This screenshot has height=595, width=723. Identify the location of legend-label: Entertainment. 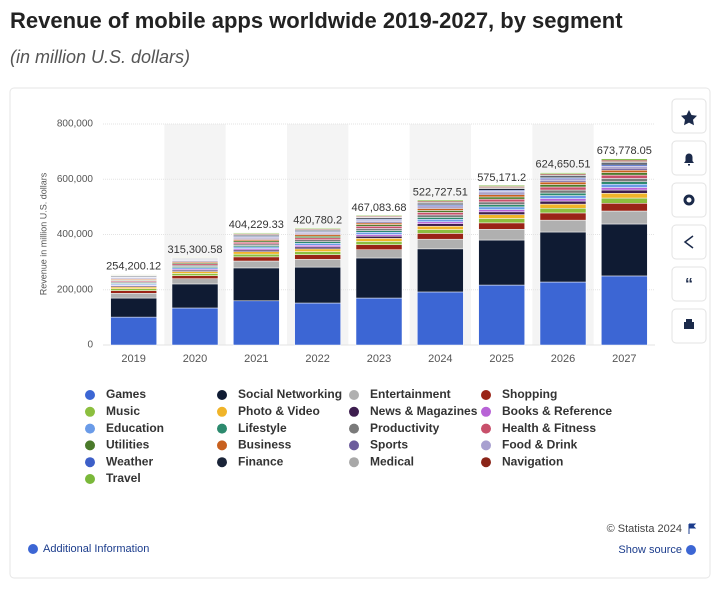
(410, 394).